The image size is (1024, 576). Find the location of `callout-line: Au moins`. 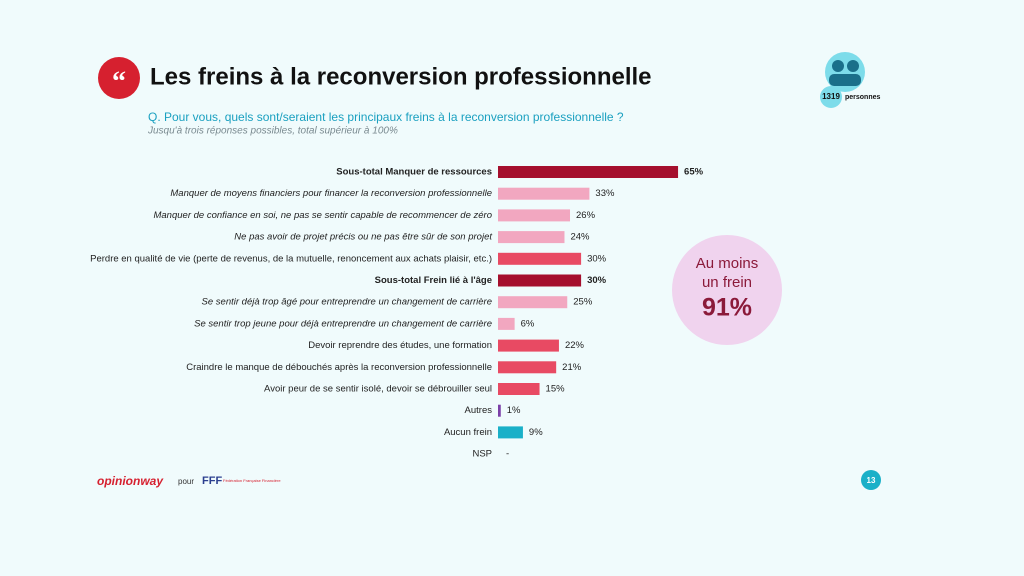

callout-line: Au moins is located at coordinates (727, 263).